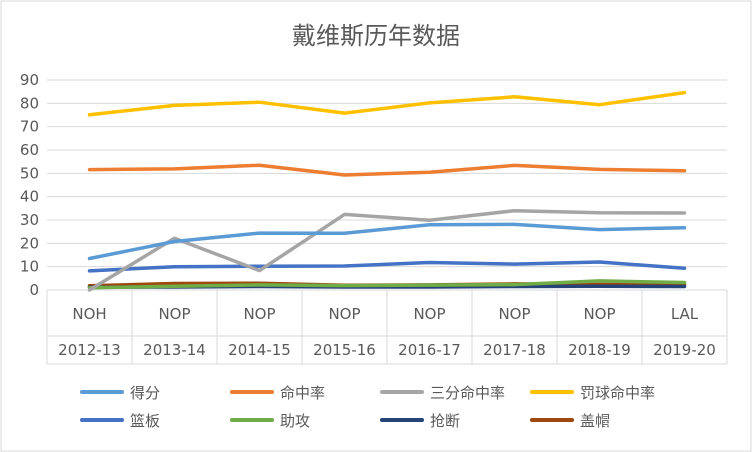 The width and height of the screenshot is (752, 452). What do you see at coordinates (302, 393) in the screenshot?
I see `legend-label: 命中率` at bounding box center [302, 393].